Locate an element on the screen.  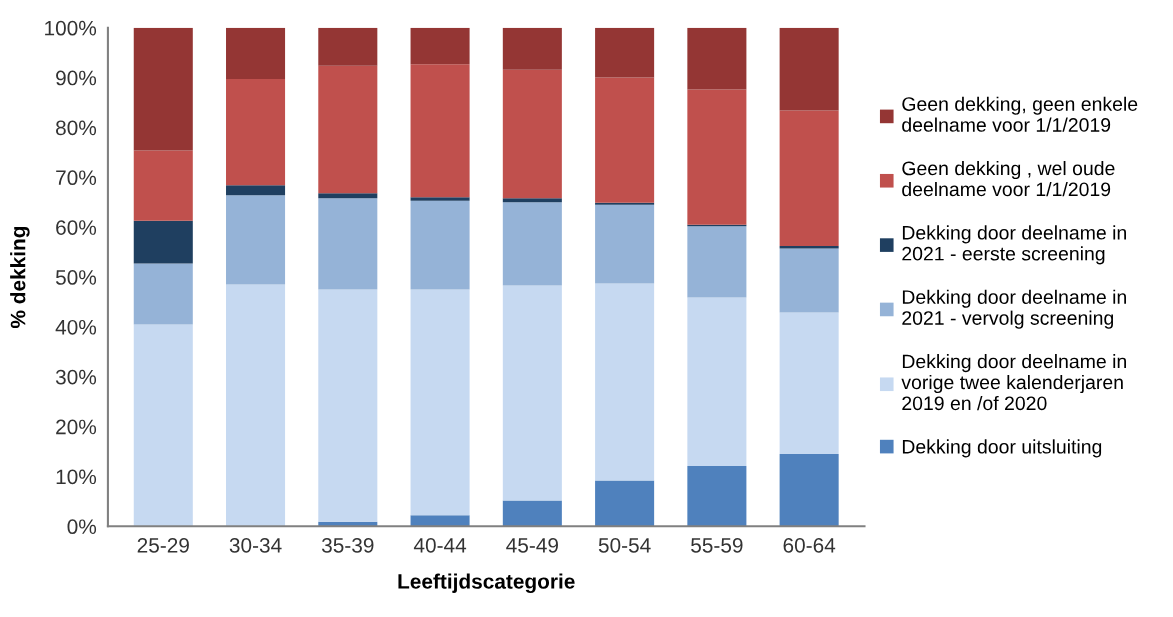
legend-label: Dekking door uitsluiting is located at coordinates (1002, 448).